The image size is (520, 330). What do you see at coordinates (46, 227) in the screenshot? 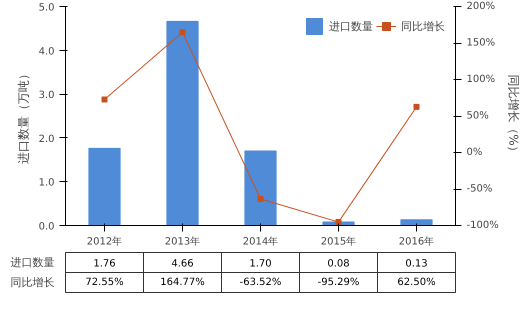
I see `y-tick-label: 0.0` at bounding box center [46, 227].